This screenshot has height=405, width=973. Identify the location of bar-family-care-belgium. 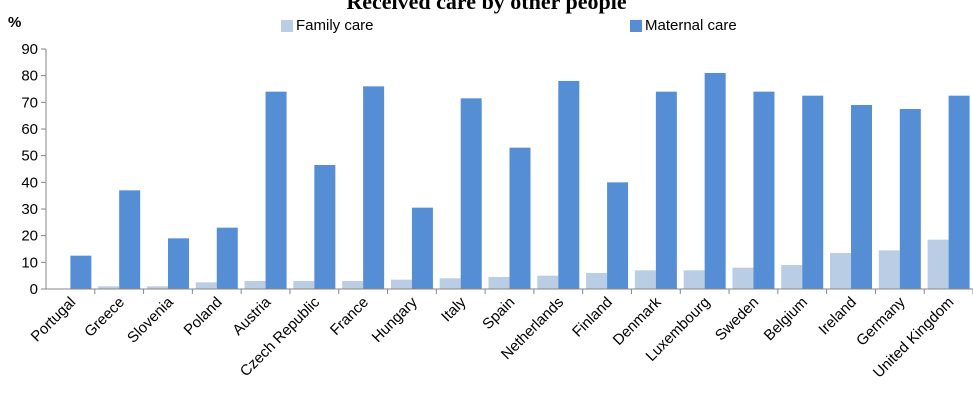
(792, 277).